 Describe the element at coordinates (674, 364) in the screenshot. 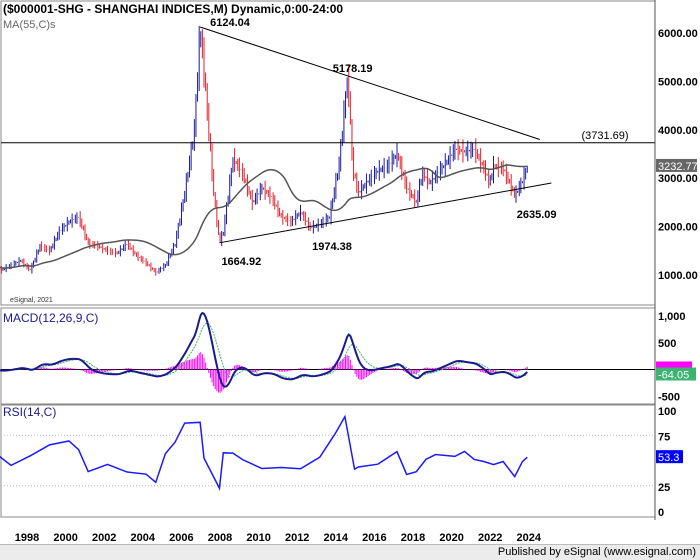

I see `macd-hist-value-box` at that location.